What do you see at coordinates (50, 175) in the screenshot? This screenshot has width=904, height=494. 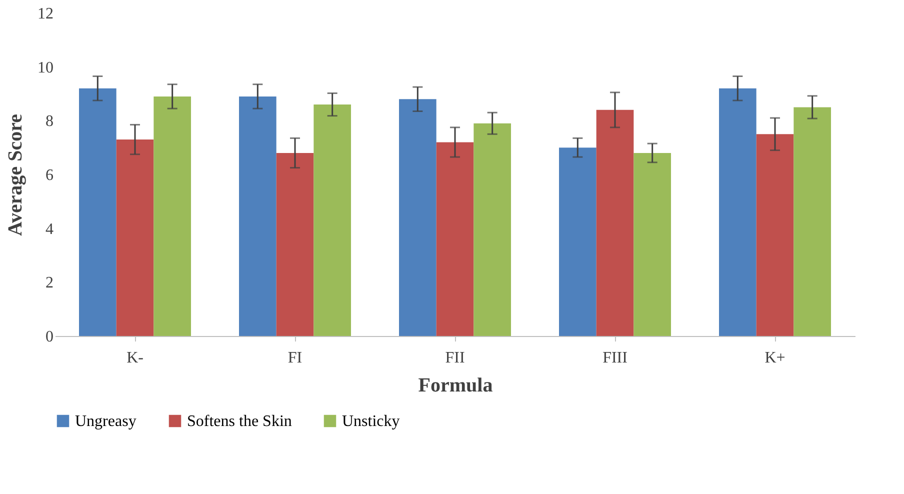 I see `y-tick-label: 6` at bounding box center [50, 175].